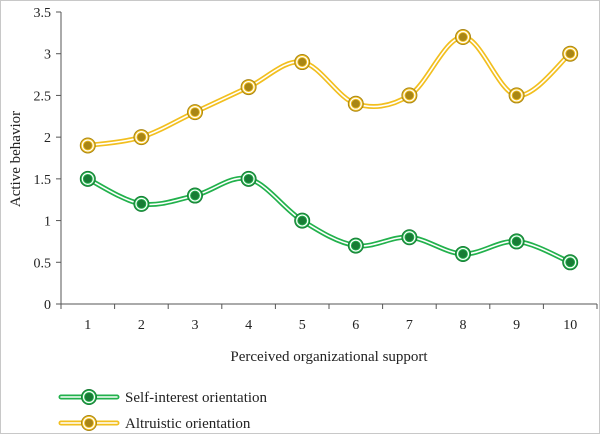  I want to click on y-tick-label: 3, so click(47, 55).